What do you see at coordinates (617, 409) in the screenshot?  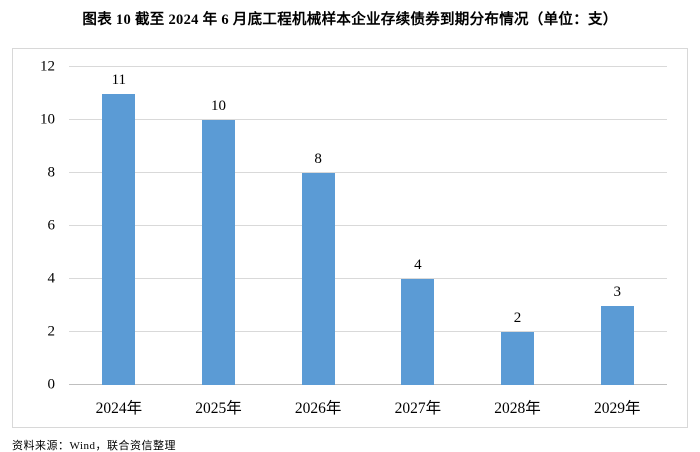 I see `x-tick-label: 2029年` at bounding box center [617, 409].